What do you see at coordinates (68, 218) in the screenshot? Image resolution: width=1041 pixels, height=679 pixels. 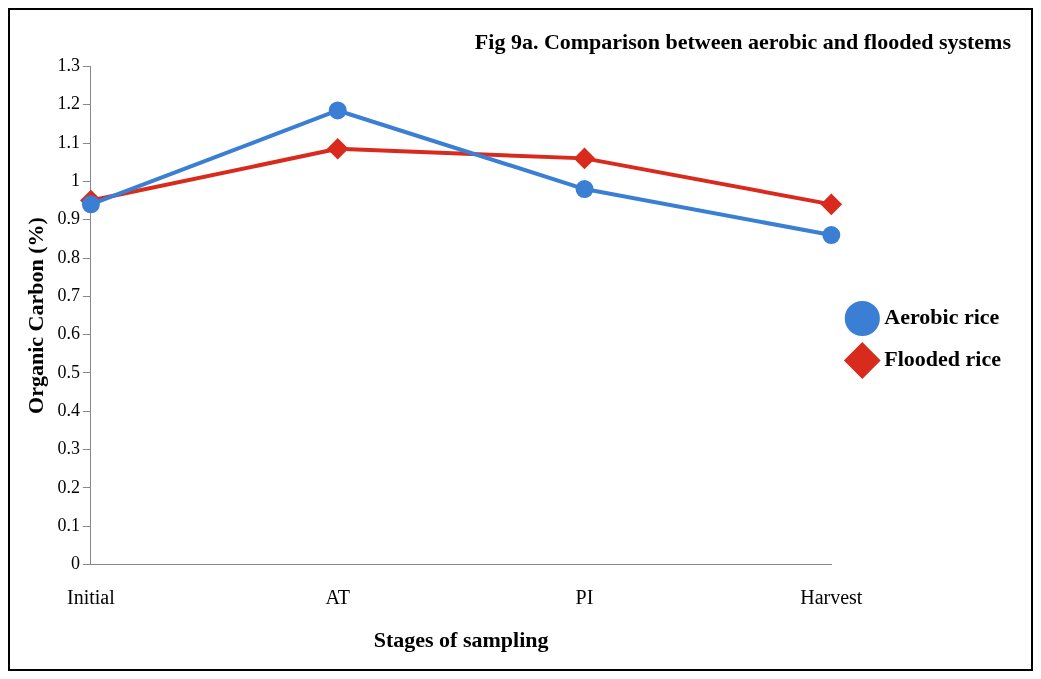 I see `y-tick-label: 0.9` at bounding box center [68, 218].